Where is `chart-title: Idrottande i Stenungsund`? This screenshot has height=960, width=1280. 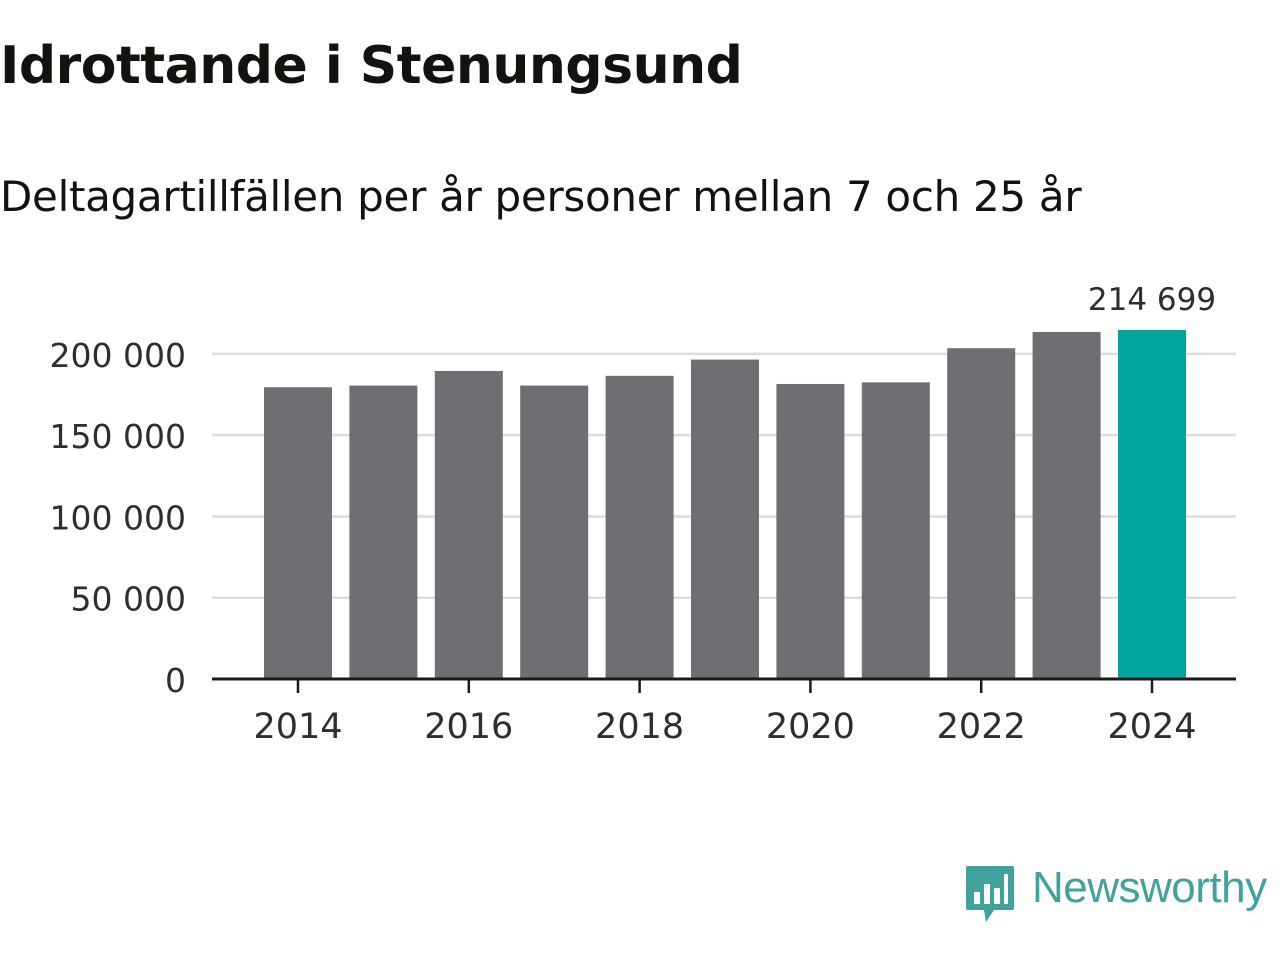
chart-title: Idrottande i Stenungsund is located at coordinates (371, 66).